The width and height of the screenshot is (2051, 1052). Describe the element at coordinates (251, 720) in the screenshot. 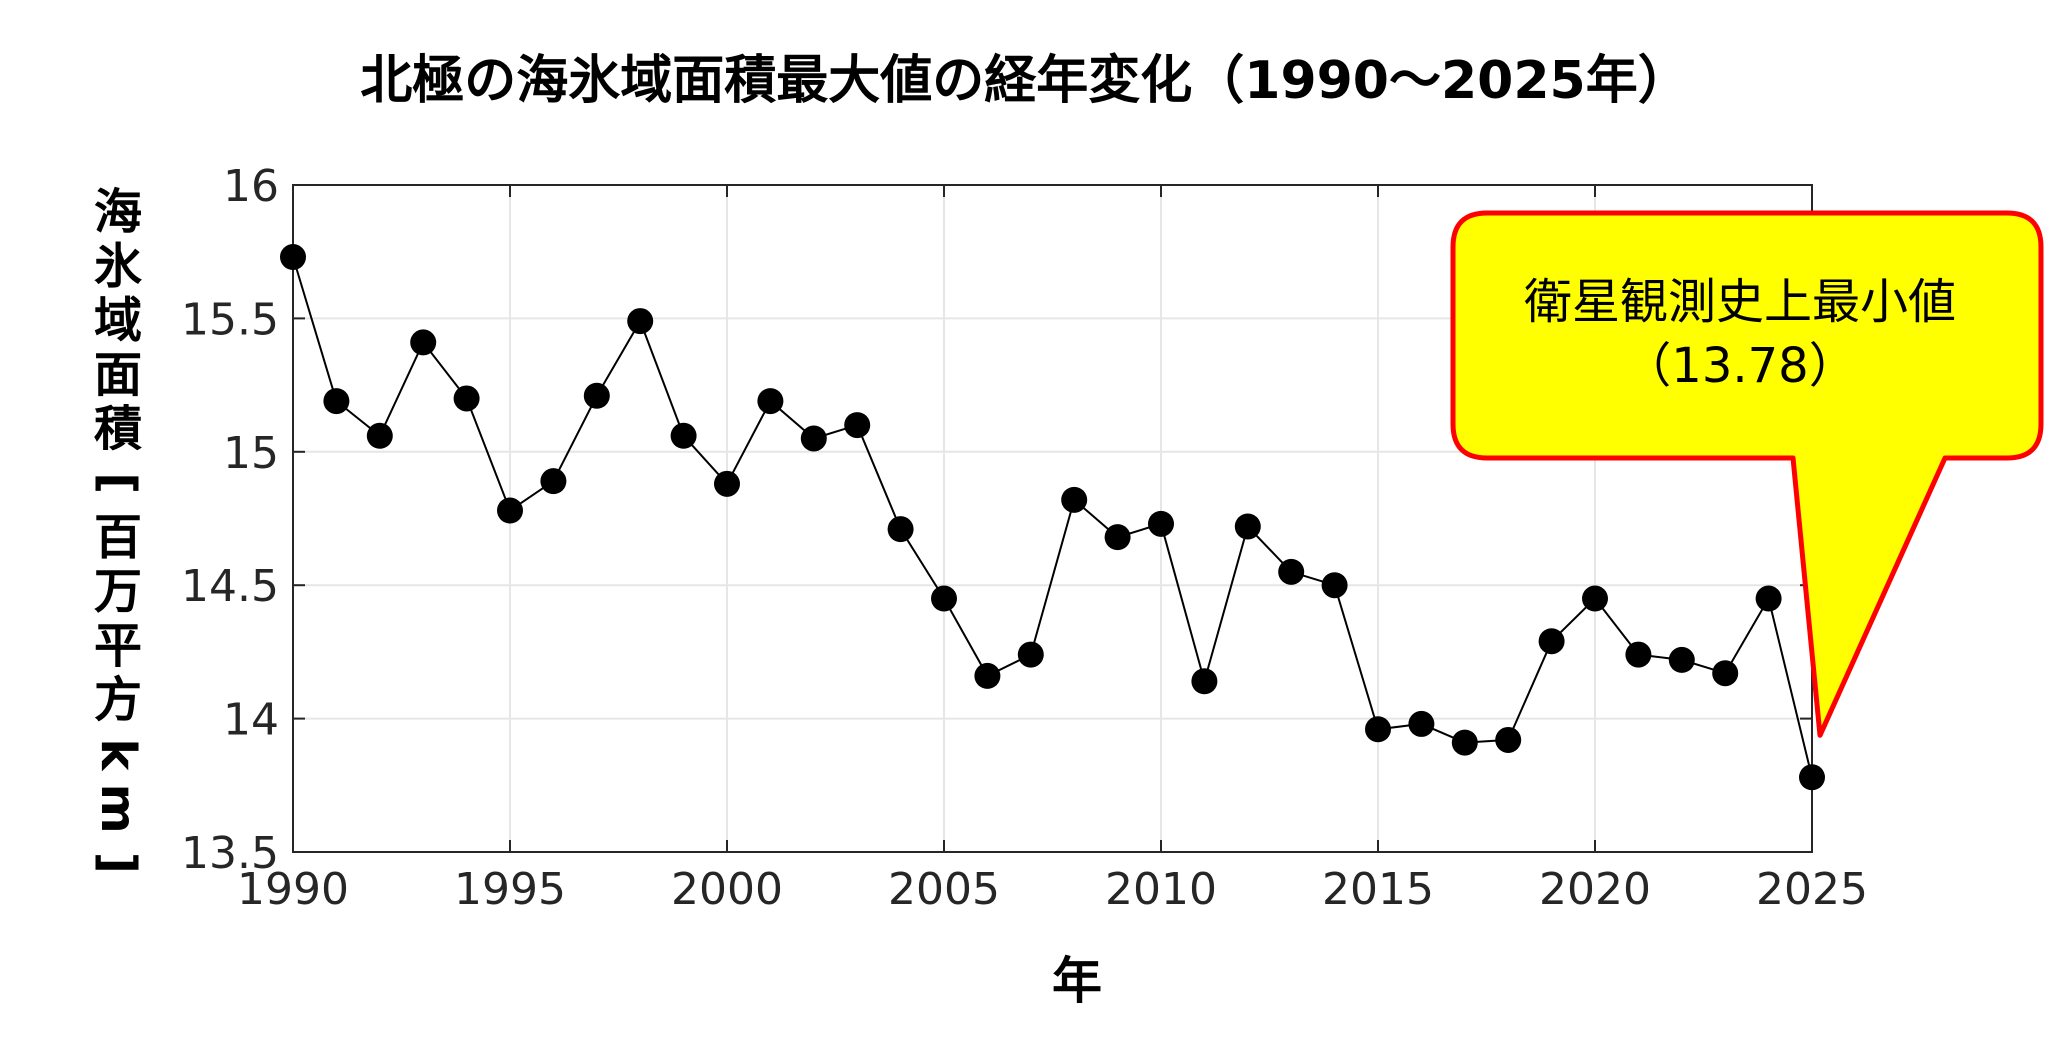

I see `y-tick-label: 14` at that location.